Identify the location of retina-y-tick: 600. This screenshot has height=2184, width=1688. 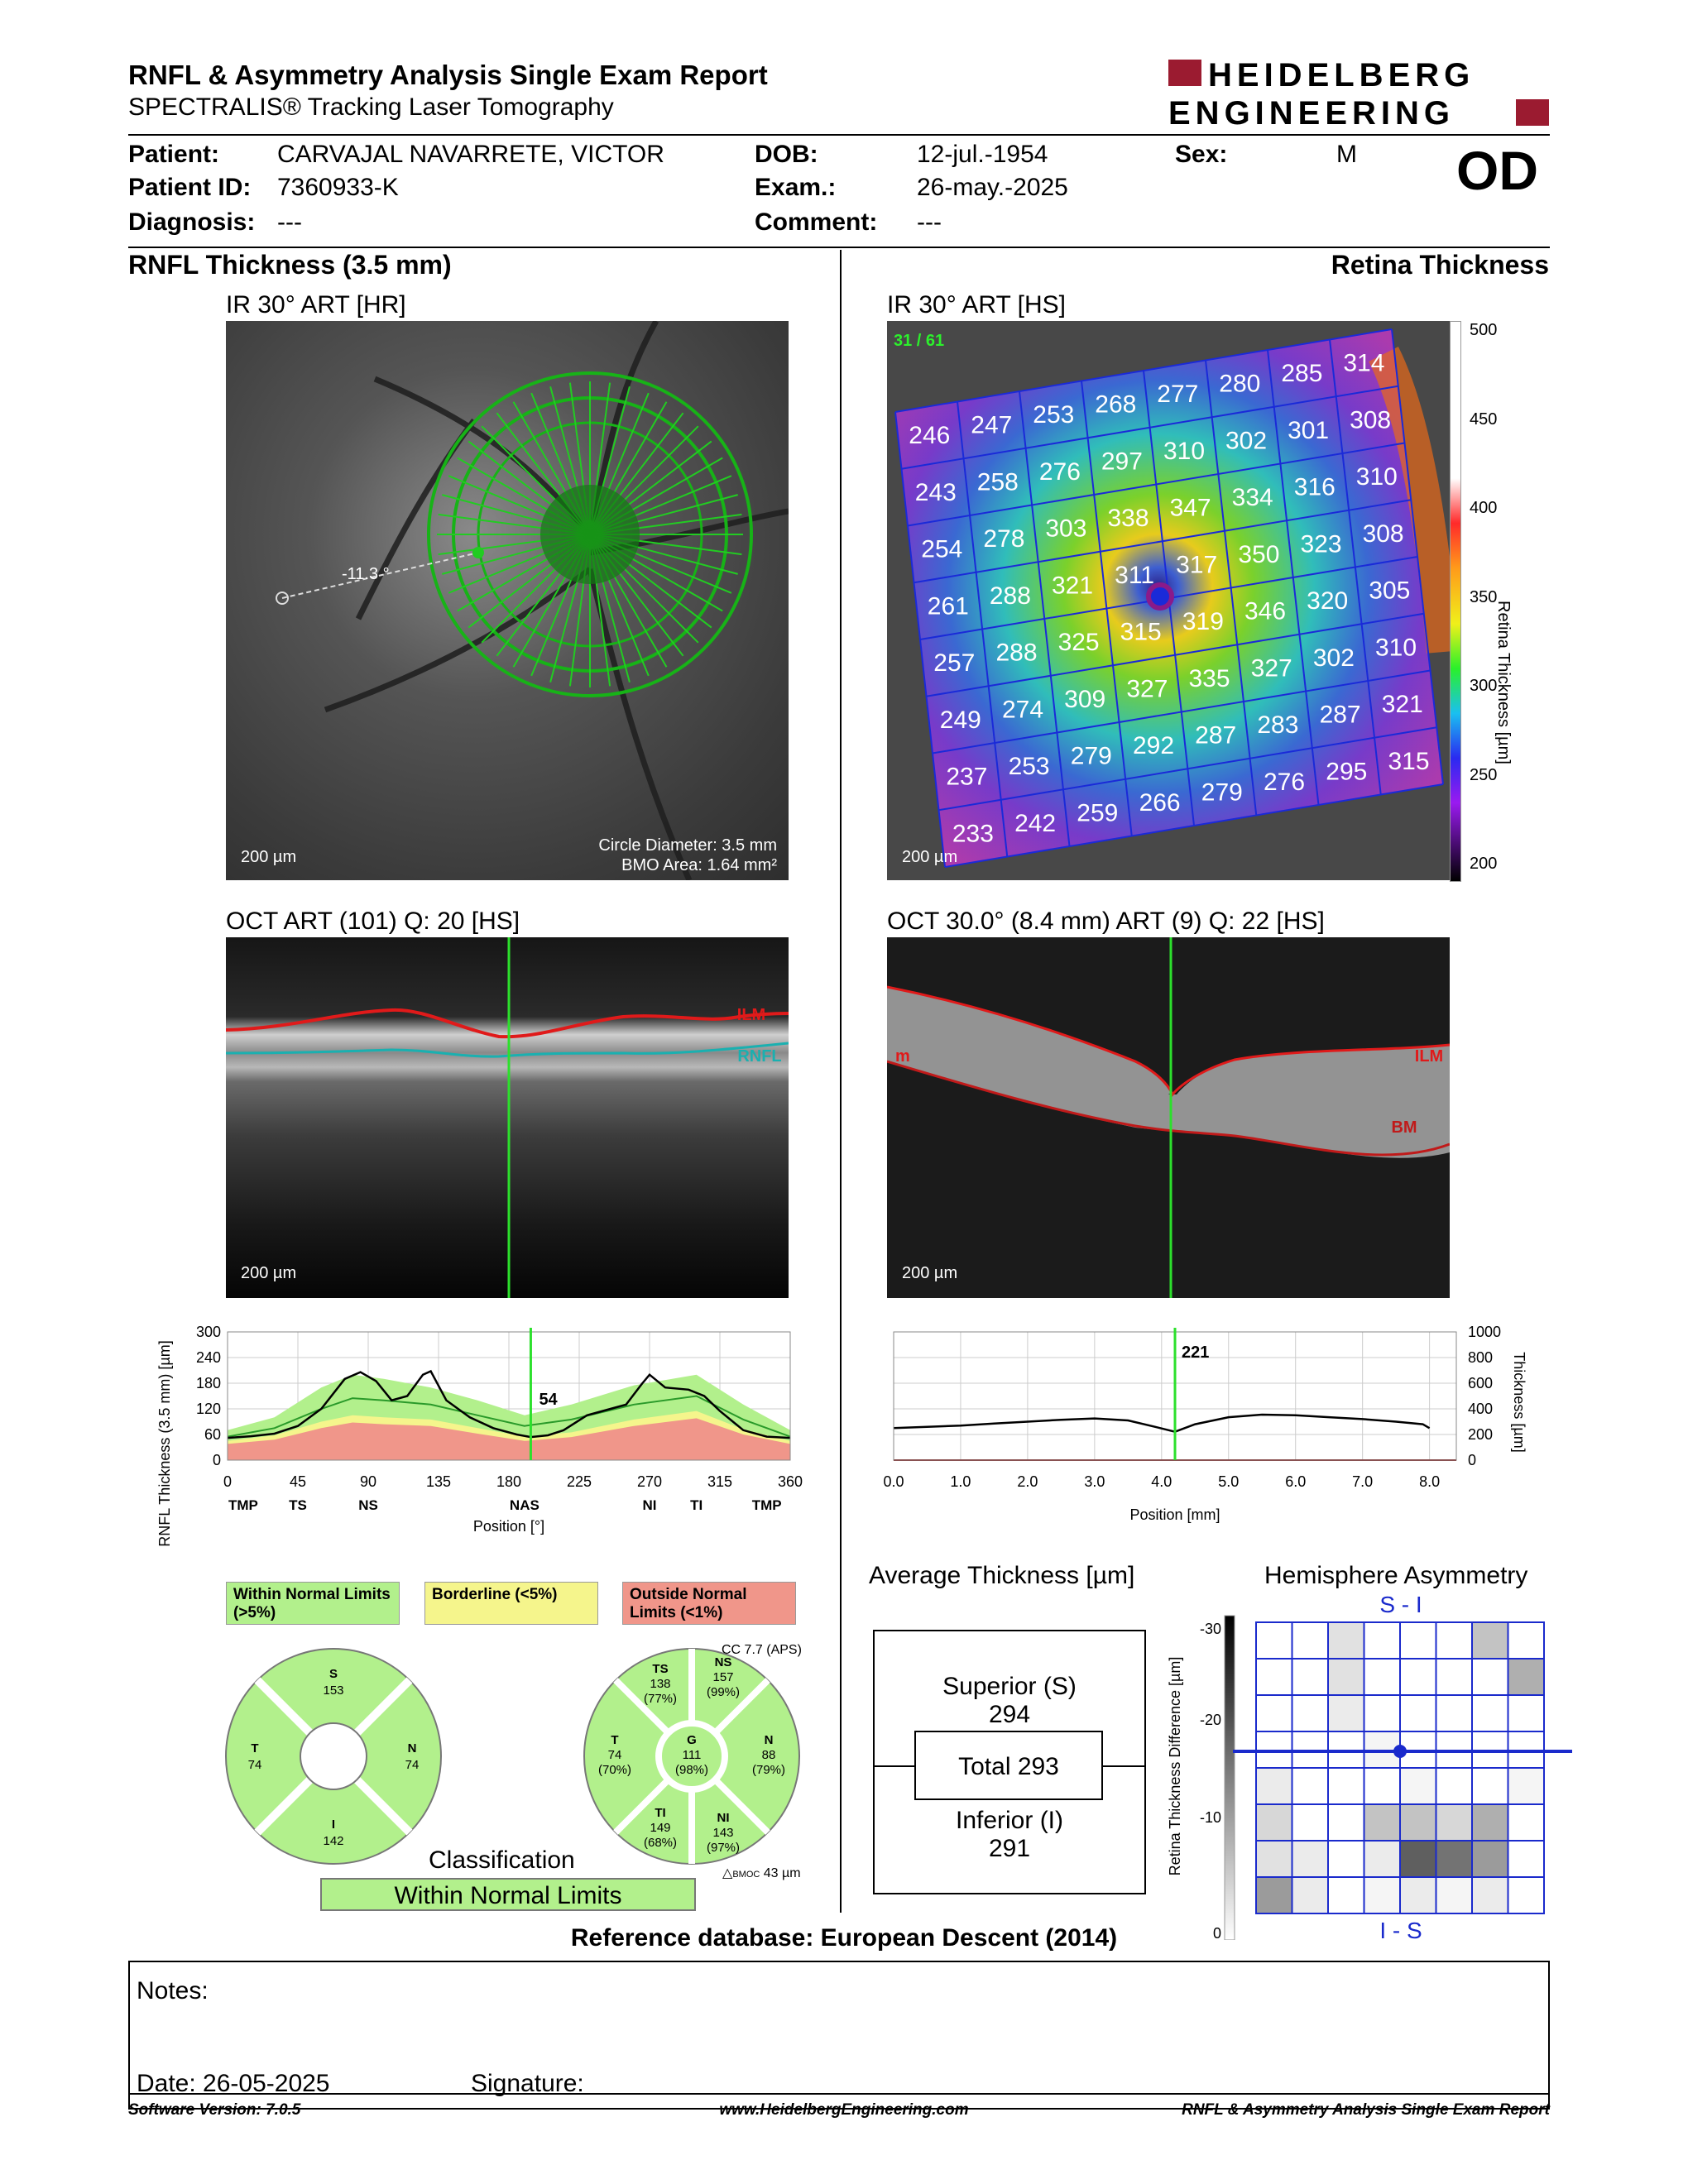
(1480, 1383).